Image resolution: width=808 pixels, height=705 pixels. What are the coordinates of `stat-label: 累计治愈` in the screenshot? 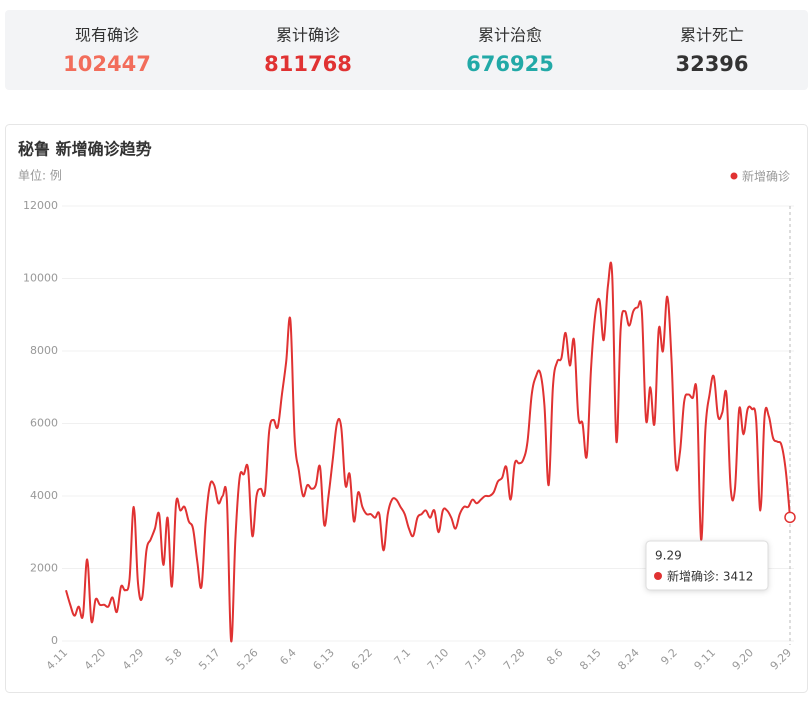 It's located at (510, 35).